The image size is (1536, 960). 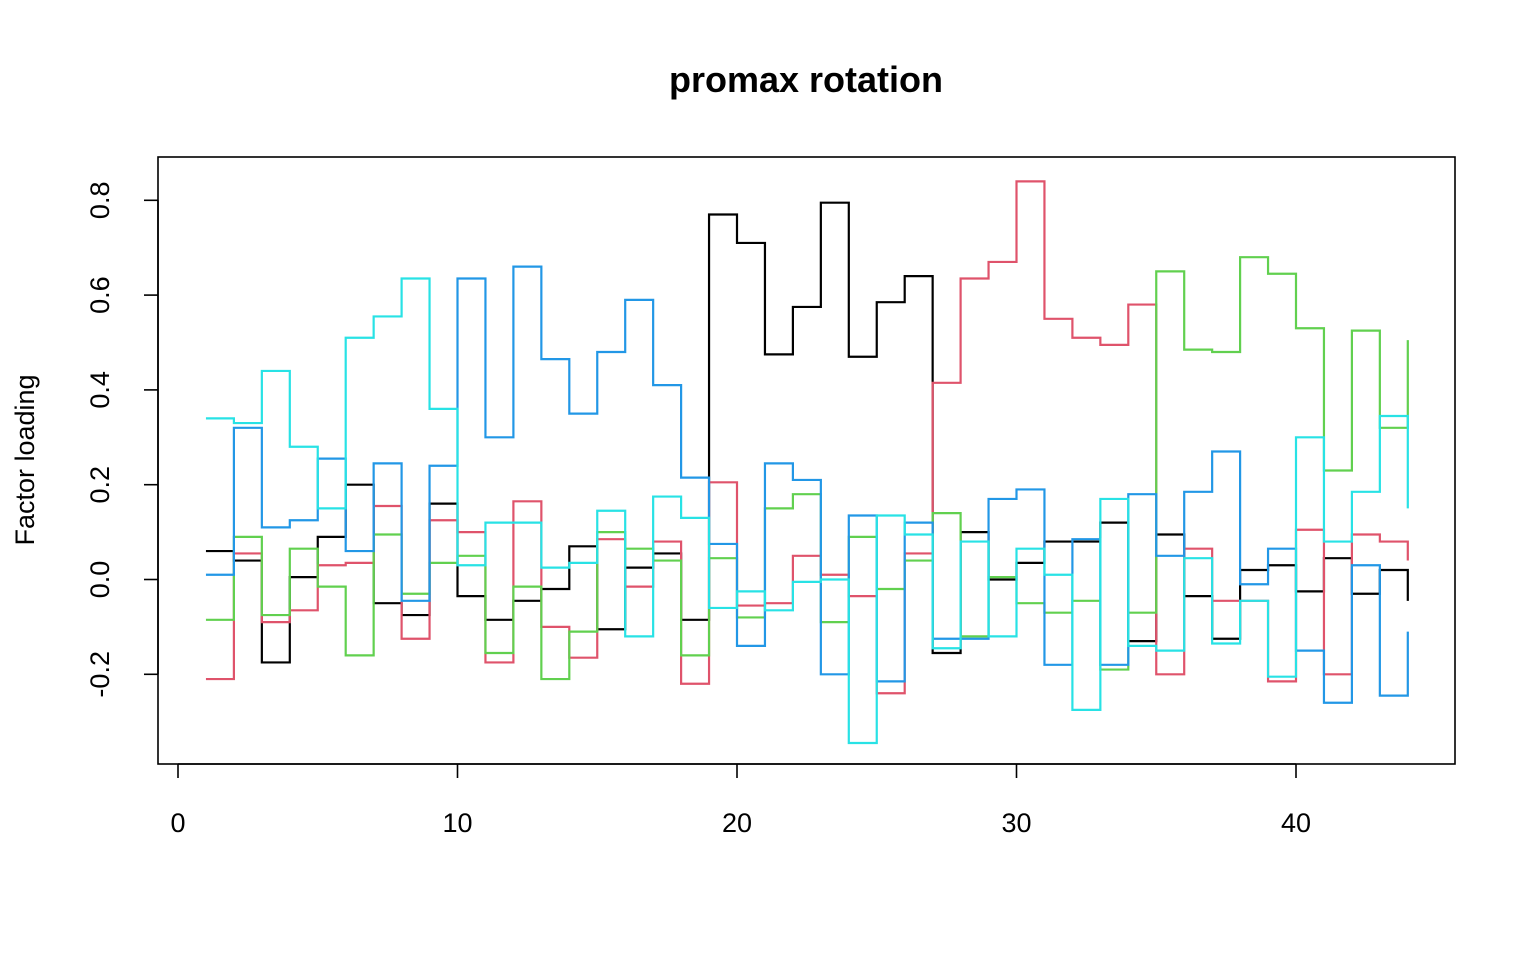 I want to click on y-tick-label: -0.2, so click(x=100, y=674).